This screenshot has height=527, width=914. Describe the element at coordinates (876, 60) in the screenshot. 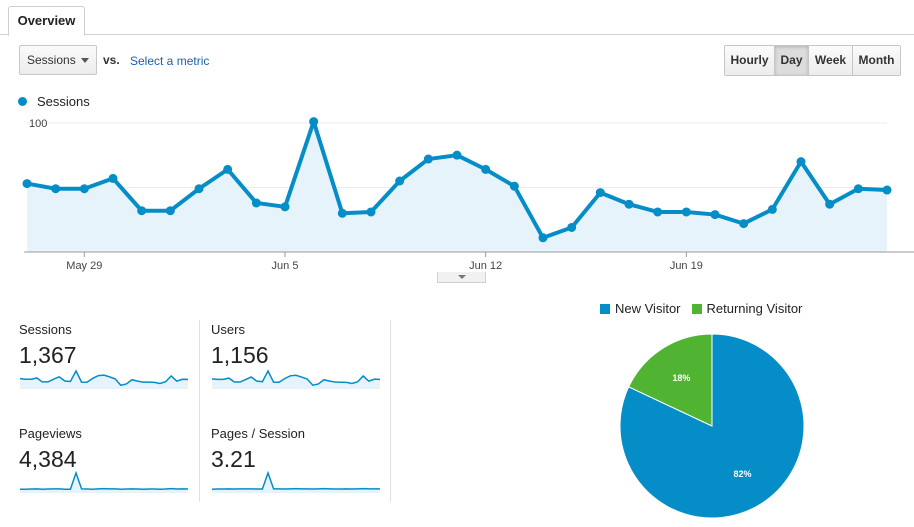

I see `month-button: Month` at that location.